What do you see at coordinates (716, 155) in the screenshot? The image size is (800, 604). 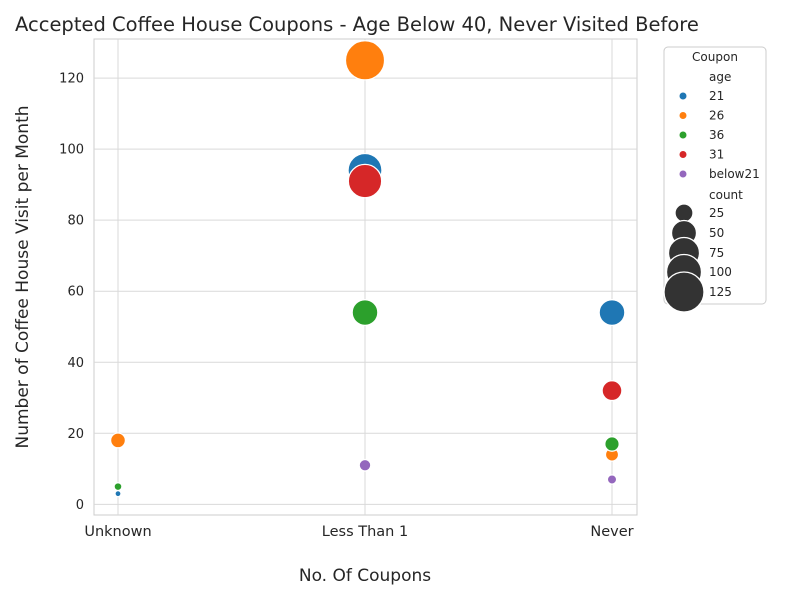 I see `legend-entry-label: 31` at bounding box center [716, 155].